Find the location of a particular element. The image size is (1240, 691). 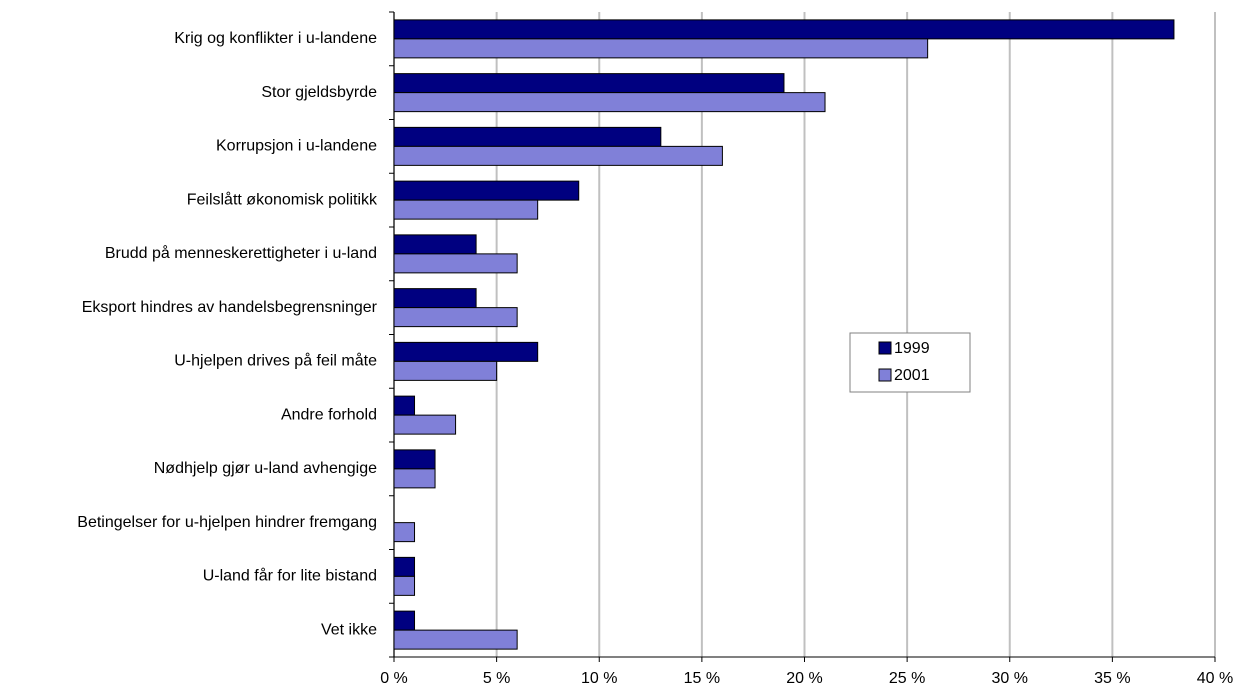

y-tick-label: U-hjelpen drives på feil måte is located at coordinates (275, 361).